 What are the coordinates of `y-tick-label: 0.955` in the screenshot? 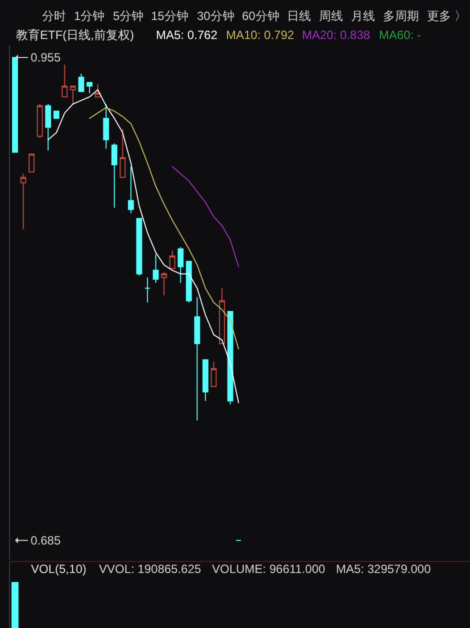 It's located at (45, 57).